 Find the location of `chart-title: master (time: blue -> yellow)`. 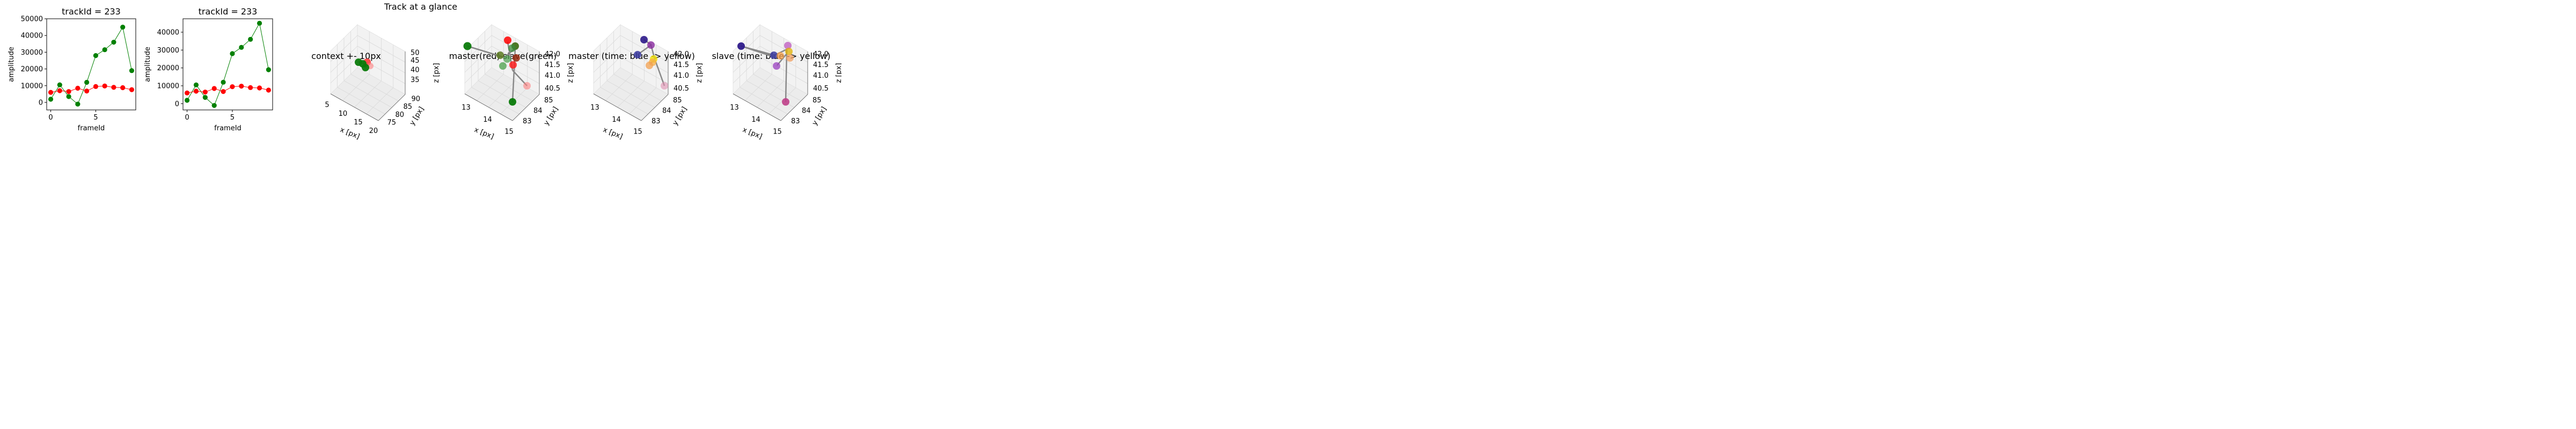

chart-title: master (time: blue -> yellow) is located at coordinates (631, 56).